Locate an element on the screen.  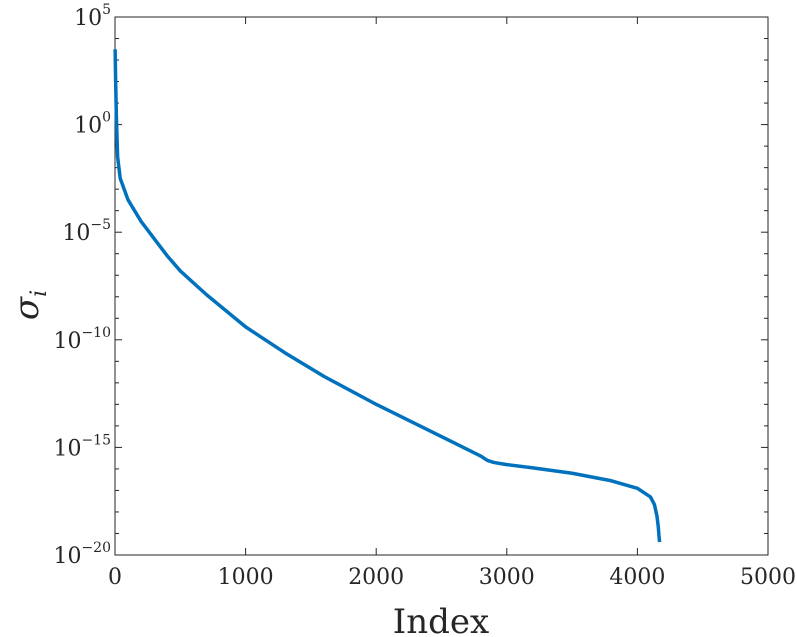
y-axis-label-base: σ is located at coordinates (27, 308).